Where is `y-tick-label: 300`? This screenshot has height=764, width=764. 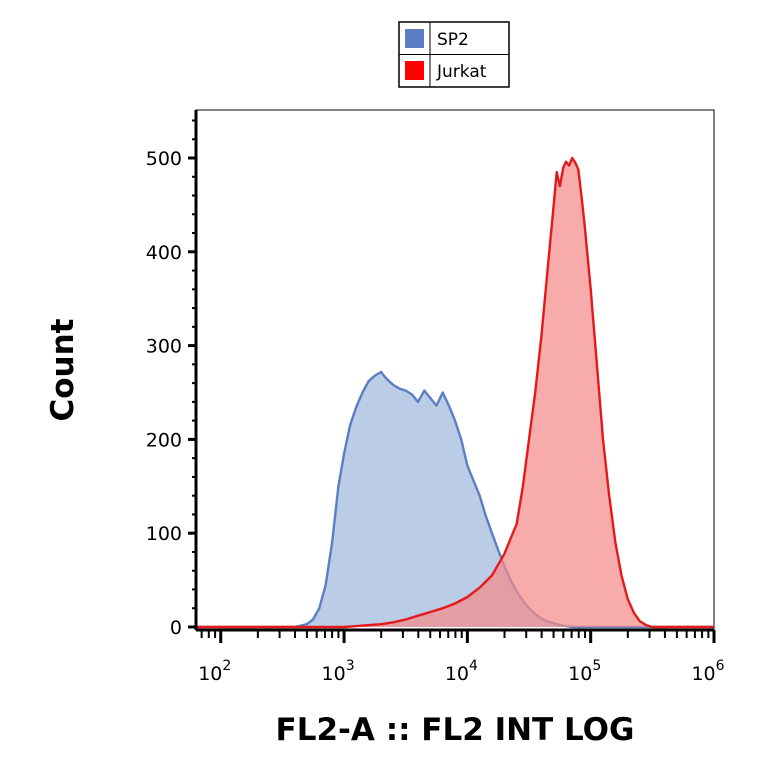 y-tick-label: 300 is located at coordinates (164, 347).